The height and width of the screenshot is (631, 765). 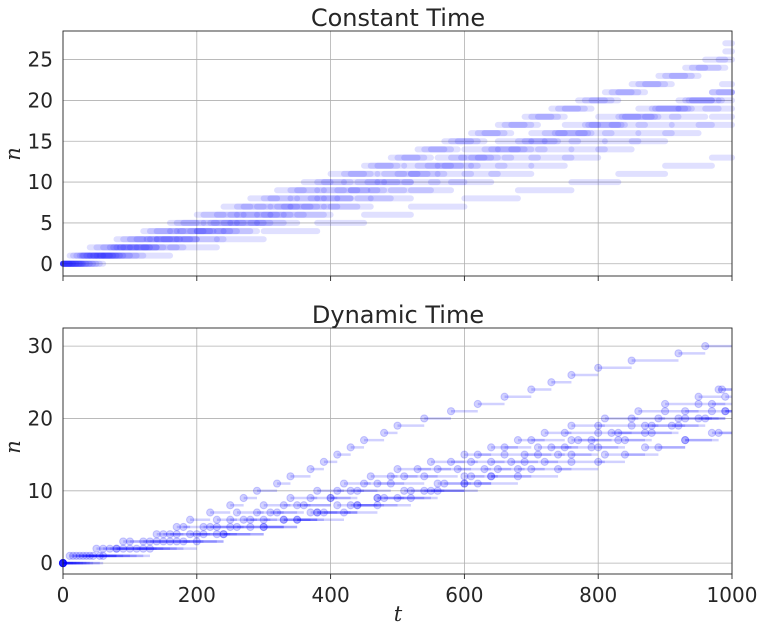 I want to click on y-tick-label: 20, so click(x=40, y=100).